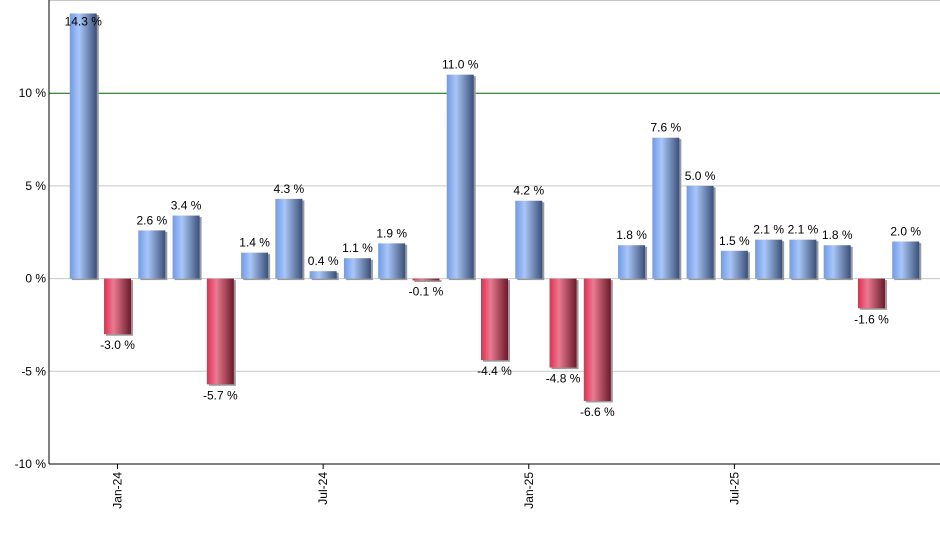 This screenshot has width=940, height=555. Describe the element at coordinates (666, 128) in the screenshot. I see `data-label: 7.6 %` at that location.